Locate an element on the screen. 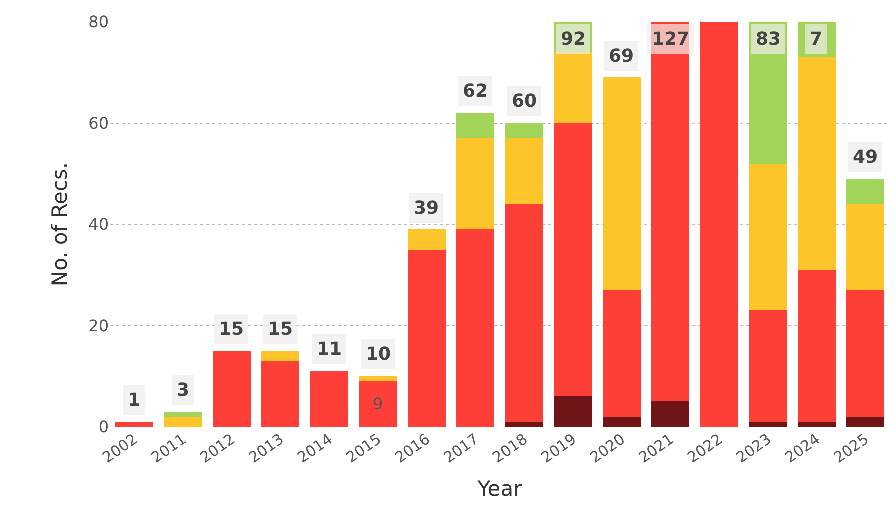 The width and height of the screenshot is (896, 527). y-tick-label: 80 is located at coordinates (98, 22).